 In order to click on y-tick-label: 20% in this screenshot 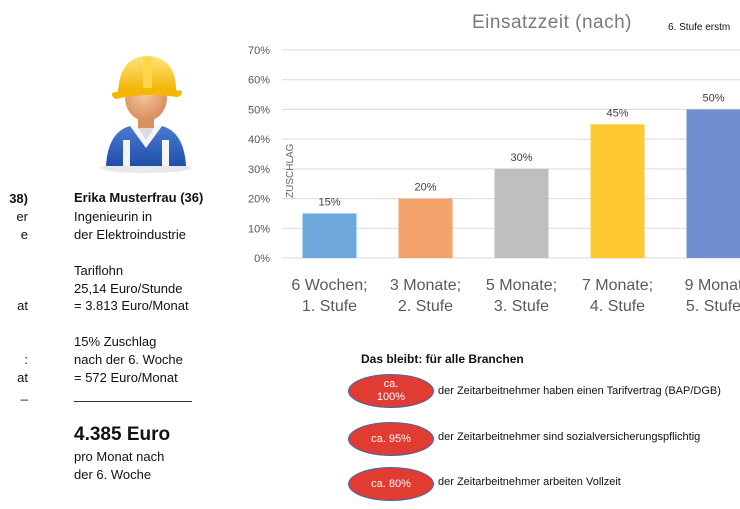, I will do `click(259, 200)`.